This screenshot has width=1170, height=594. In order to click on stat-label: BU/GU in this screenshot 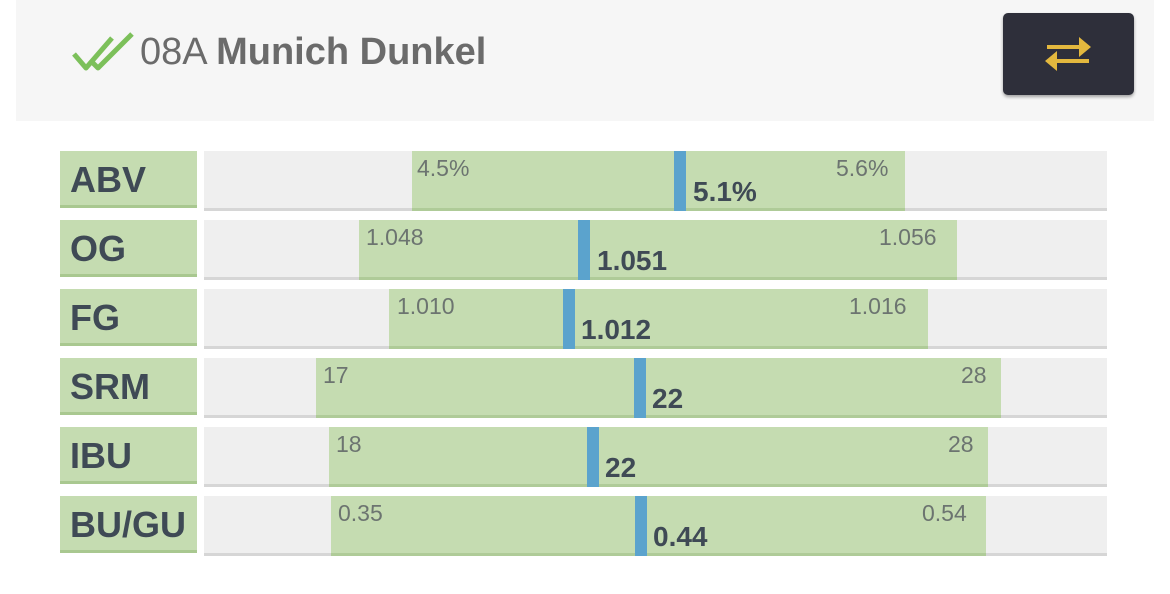, I will do `click(128, 524)`.